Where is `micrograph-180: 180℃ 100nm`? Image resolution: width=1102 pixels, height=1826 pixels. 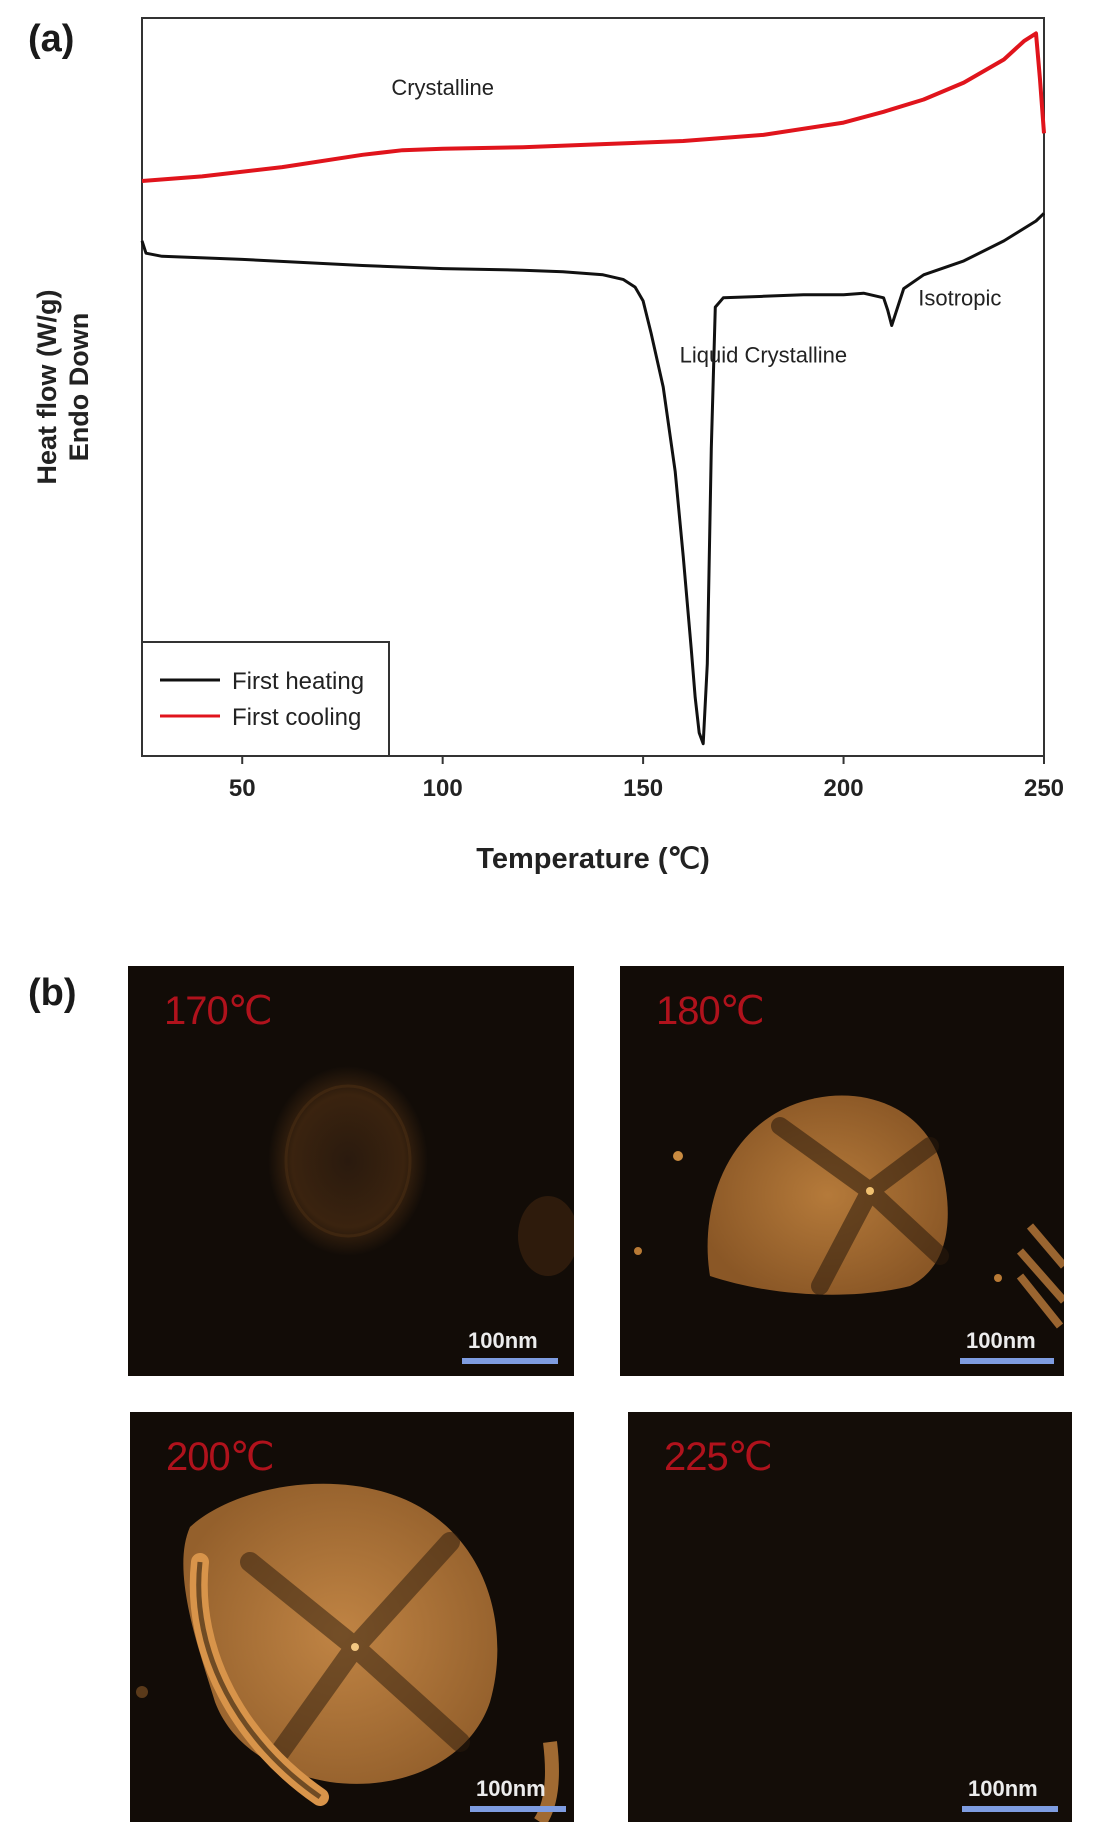
micrograph-180: 180℃ 100nm is located at coordinates (842, 1171).